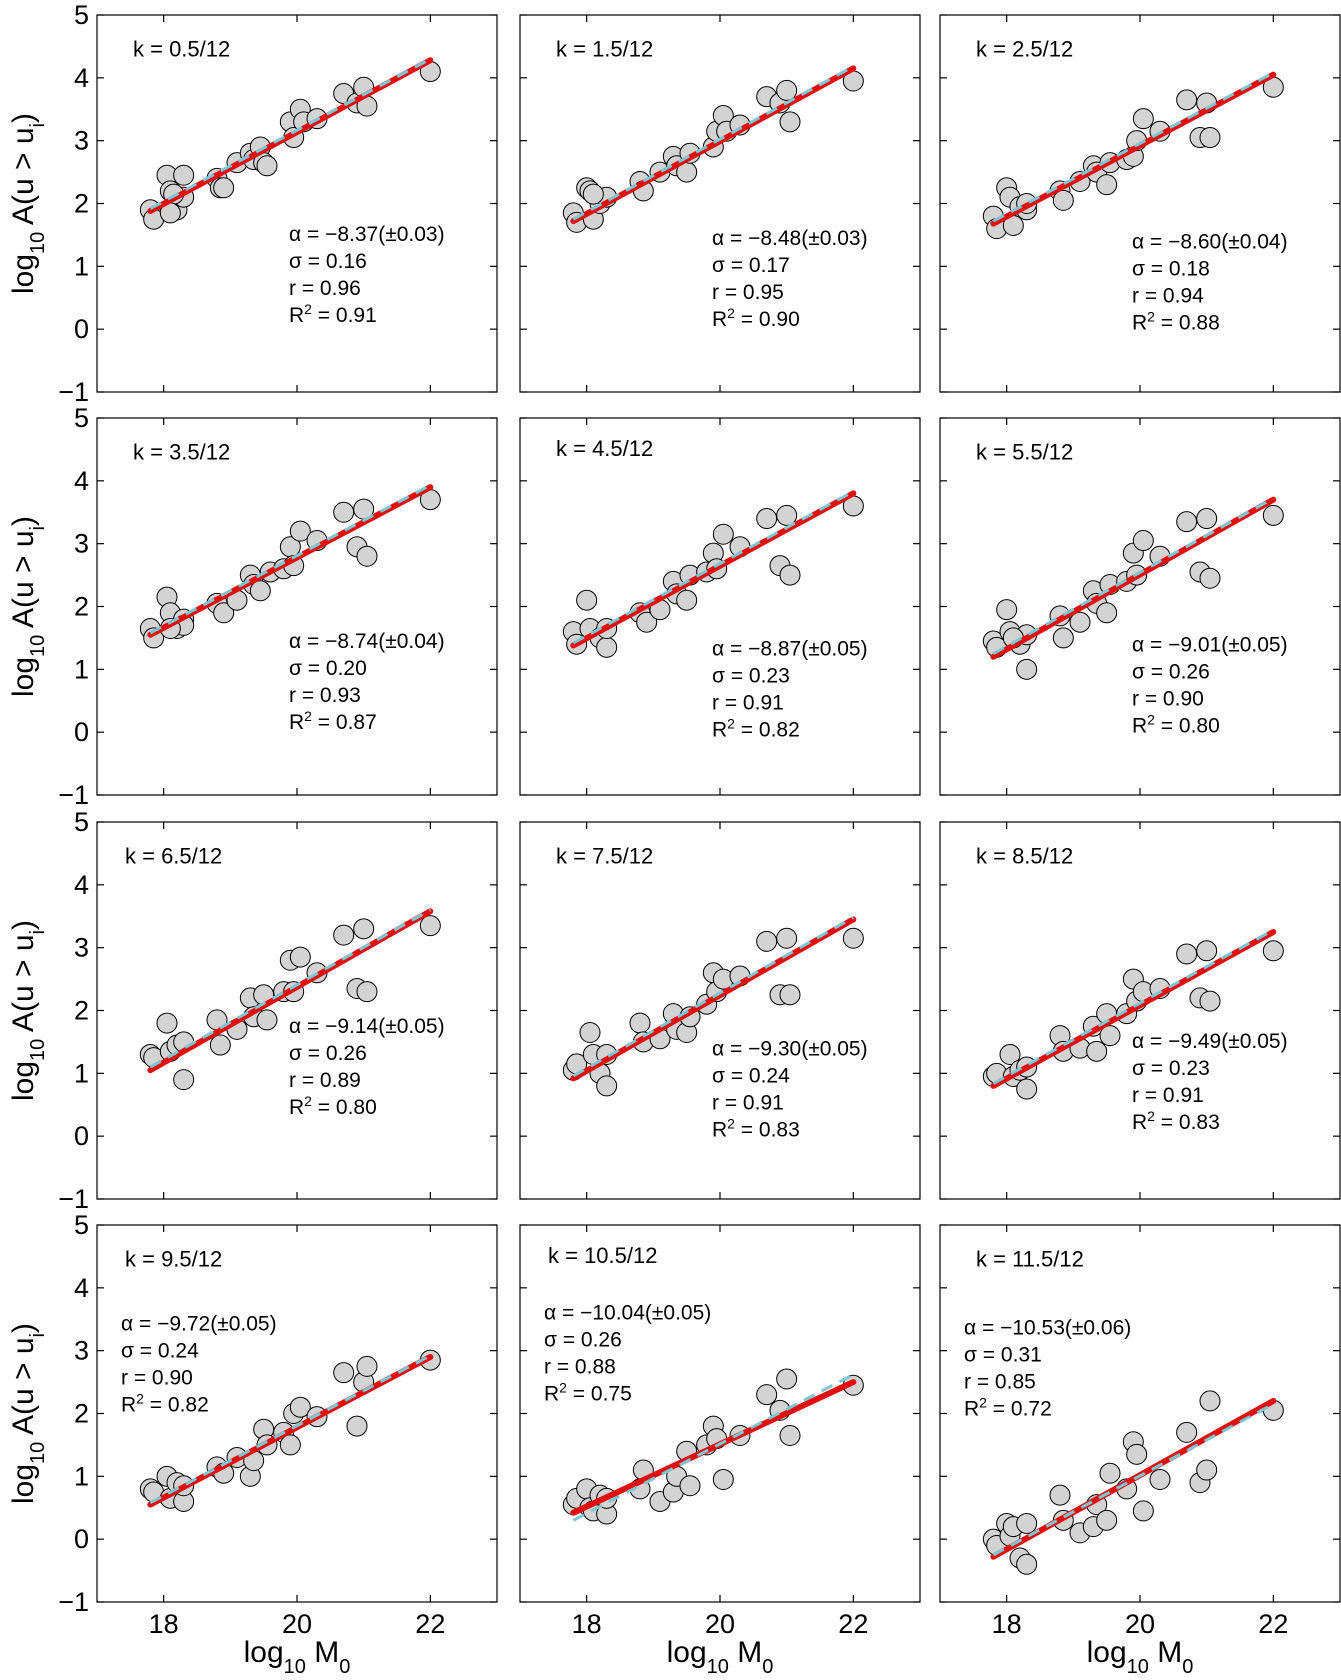  What do you see at coordinates (1008, 1407) in the screenshot?
I see `stat-r2: R2 = 0.72` at bounding box center [1008, 1407].